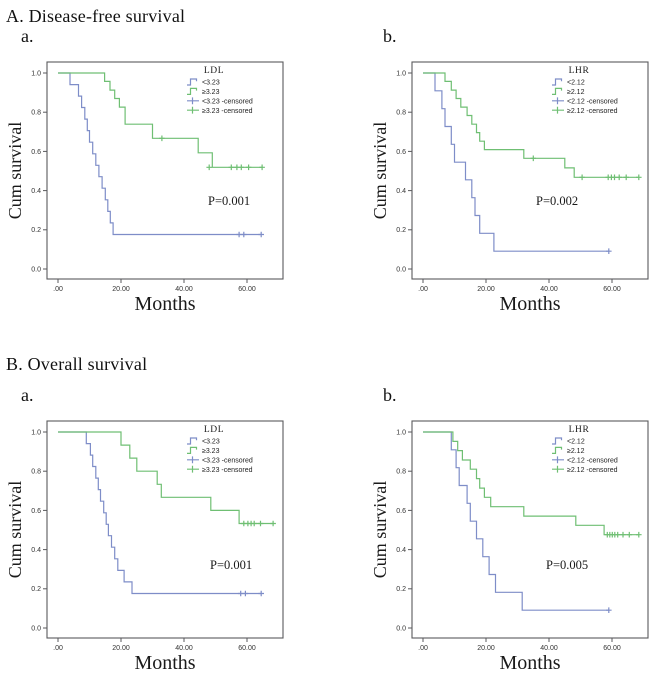 The image size is (650, 676). I want to click on p-value-label: P=0.005, so click(567, 565).